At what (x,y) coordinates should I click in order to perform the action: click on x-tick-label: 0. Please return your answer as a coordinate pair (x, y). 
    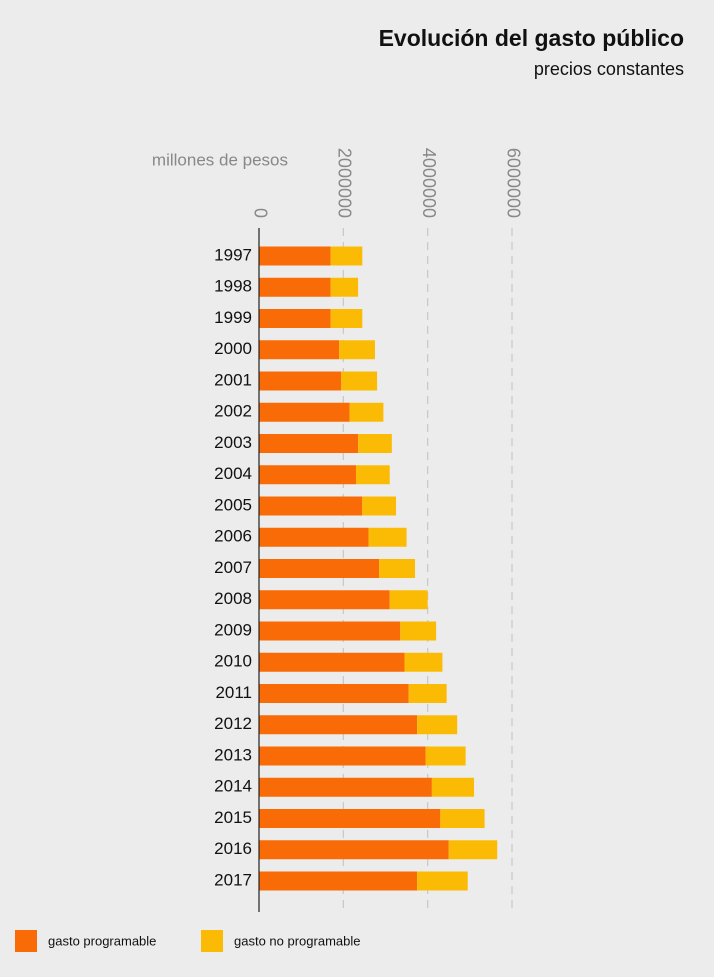
    Looking at the image, I should click on (260, 213).